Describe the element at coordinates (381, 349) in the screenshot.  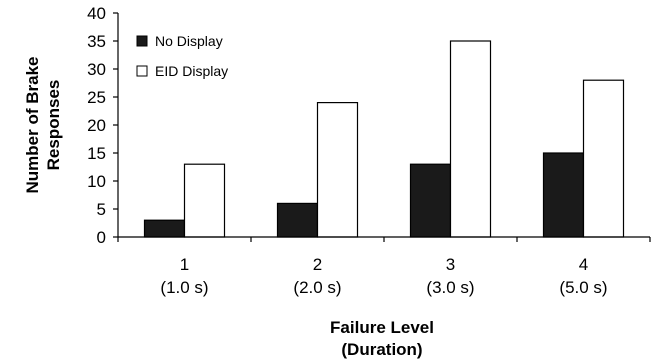
I see `x-axis-title-line-2: (Duration)` at that location.